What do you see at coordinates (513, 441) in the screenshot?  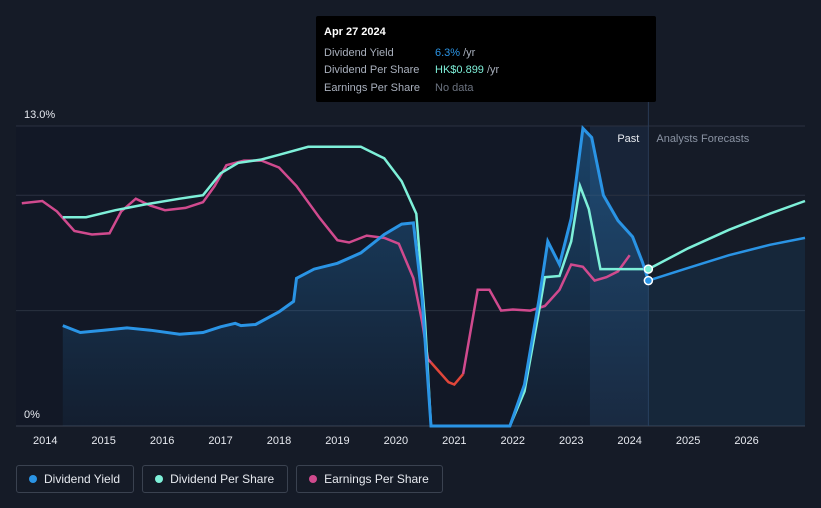 I see `x-tick-label: 2022` at bounding box center [513, 441].